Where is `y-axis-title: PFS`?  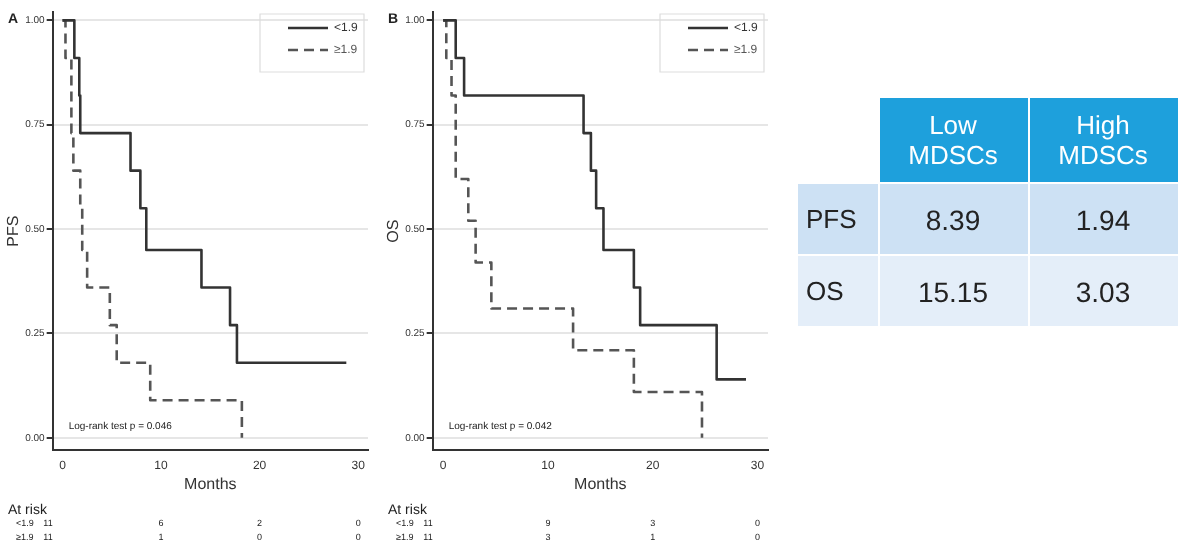
y-axis-title: PFS is located at coordinates (13, 231).